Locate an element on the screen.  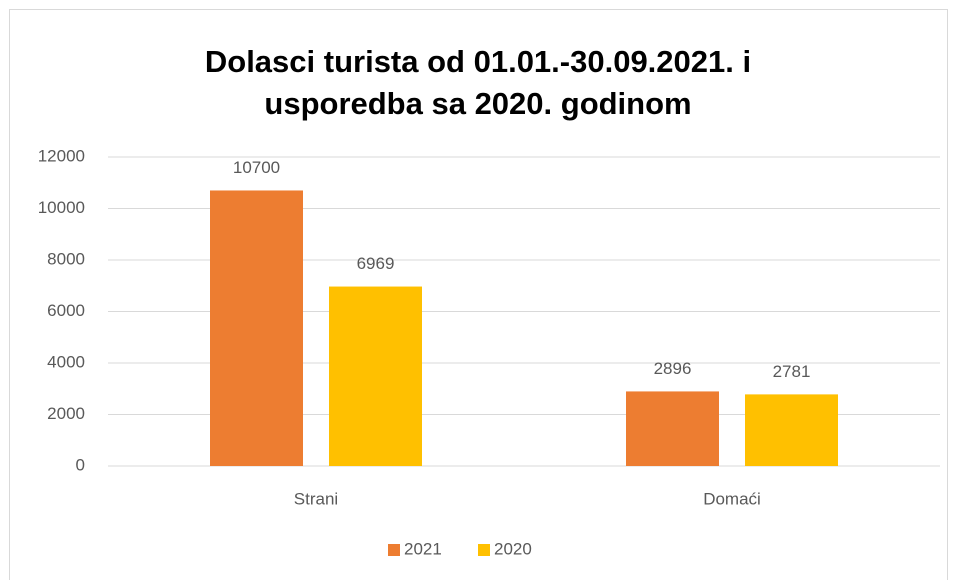
chart-title: usporedba sa 2020. godinom is located at coordinates (477, 103).